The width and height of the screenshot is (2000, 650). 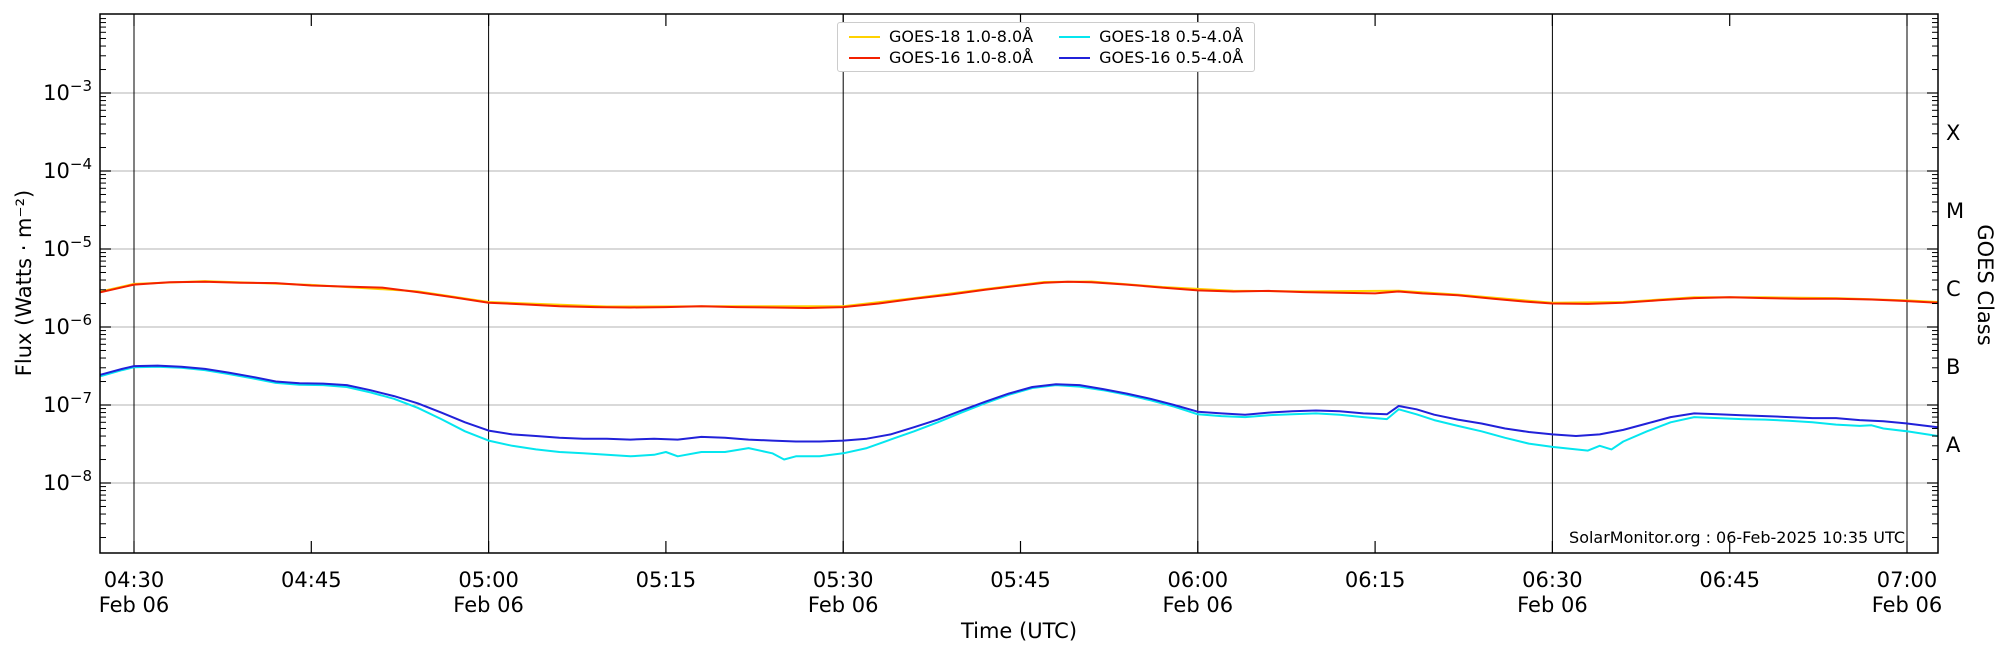 I want to click on right-axis-title: GOES Class, so click(x=1985, y=285).